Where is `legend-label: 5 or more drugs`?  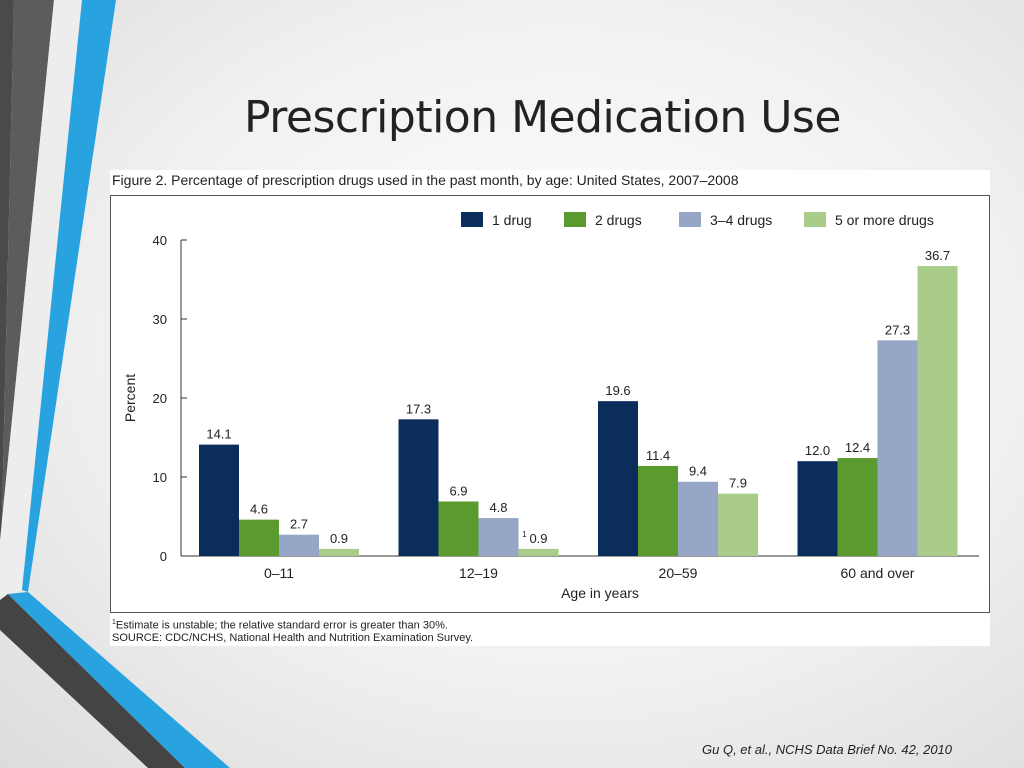
legend-label: 5 or more drugs is located at coordinates (884, 220).